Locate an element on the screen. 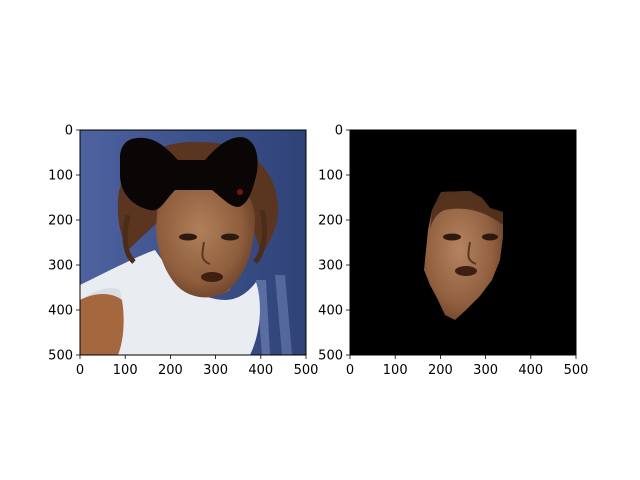 This screenshot has height=480, width=640. bow-mask is located at coordinates (189, 174).